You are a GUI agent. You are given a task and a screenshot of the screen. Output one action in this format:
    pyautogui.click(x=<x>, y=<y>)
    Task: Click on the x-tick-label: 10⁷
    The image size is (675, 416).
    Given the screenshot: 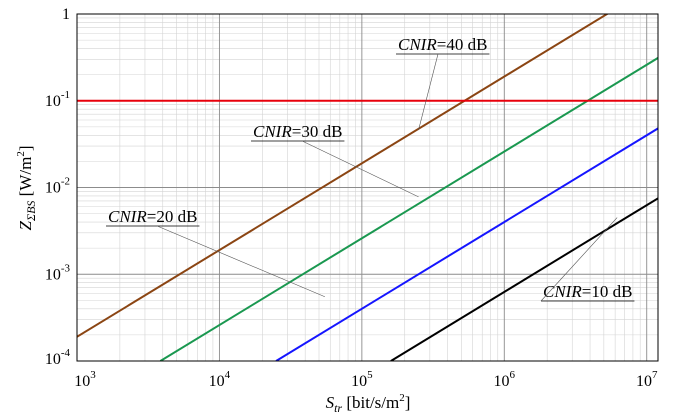 What is the action you would take?
    pyautogui.click(x=647, y=379)
    